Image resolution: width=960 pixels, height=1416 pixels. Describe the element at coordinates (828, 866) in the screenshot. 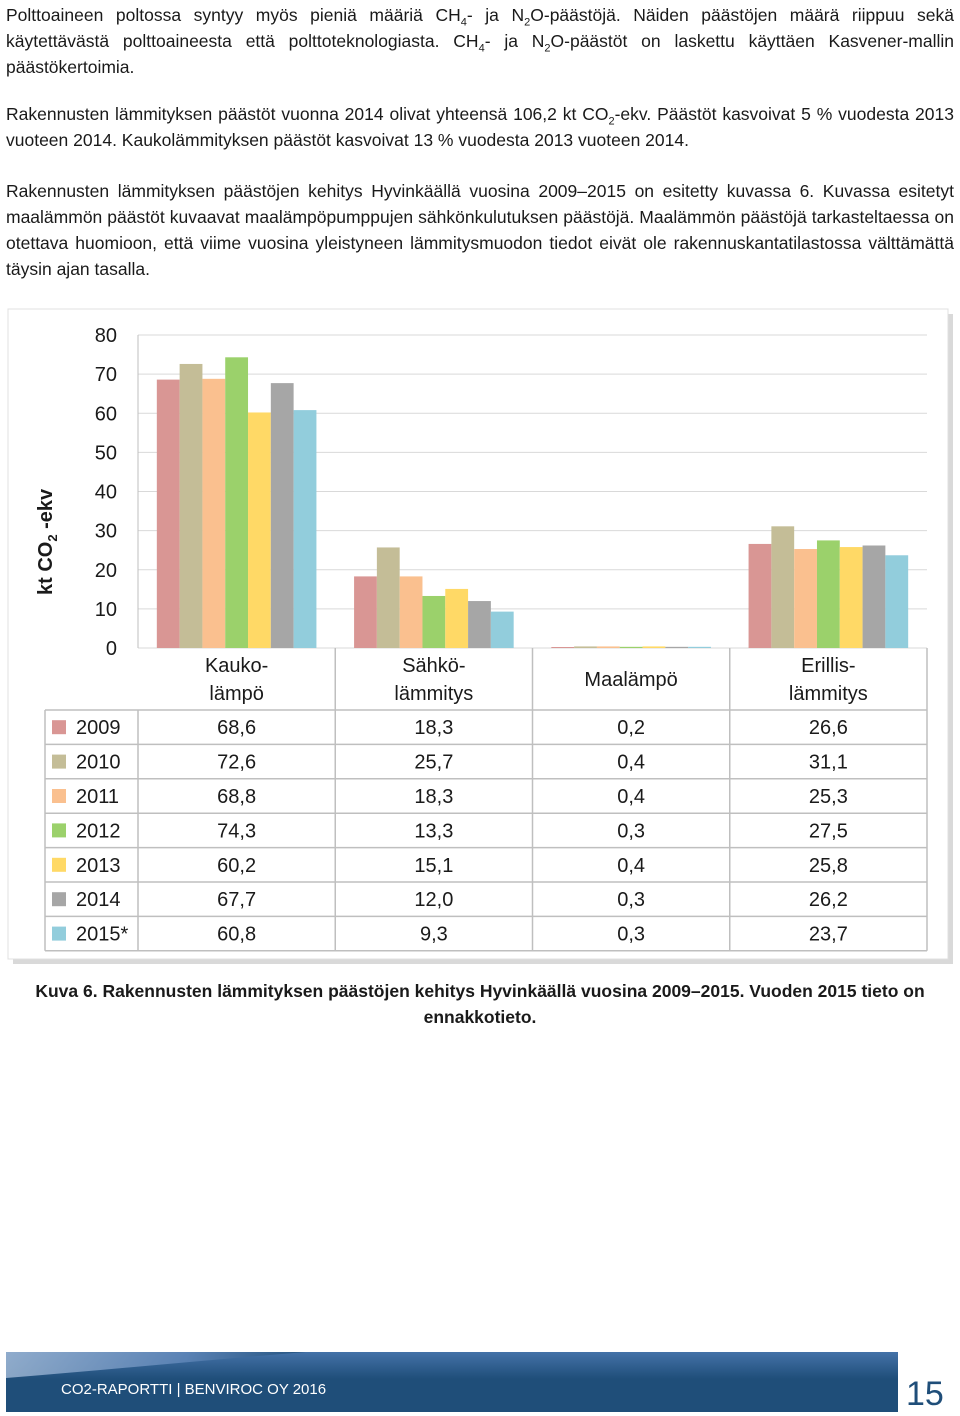

I see `table-value: 25,8` at that location.